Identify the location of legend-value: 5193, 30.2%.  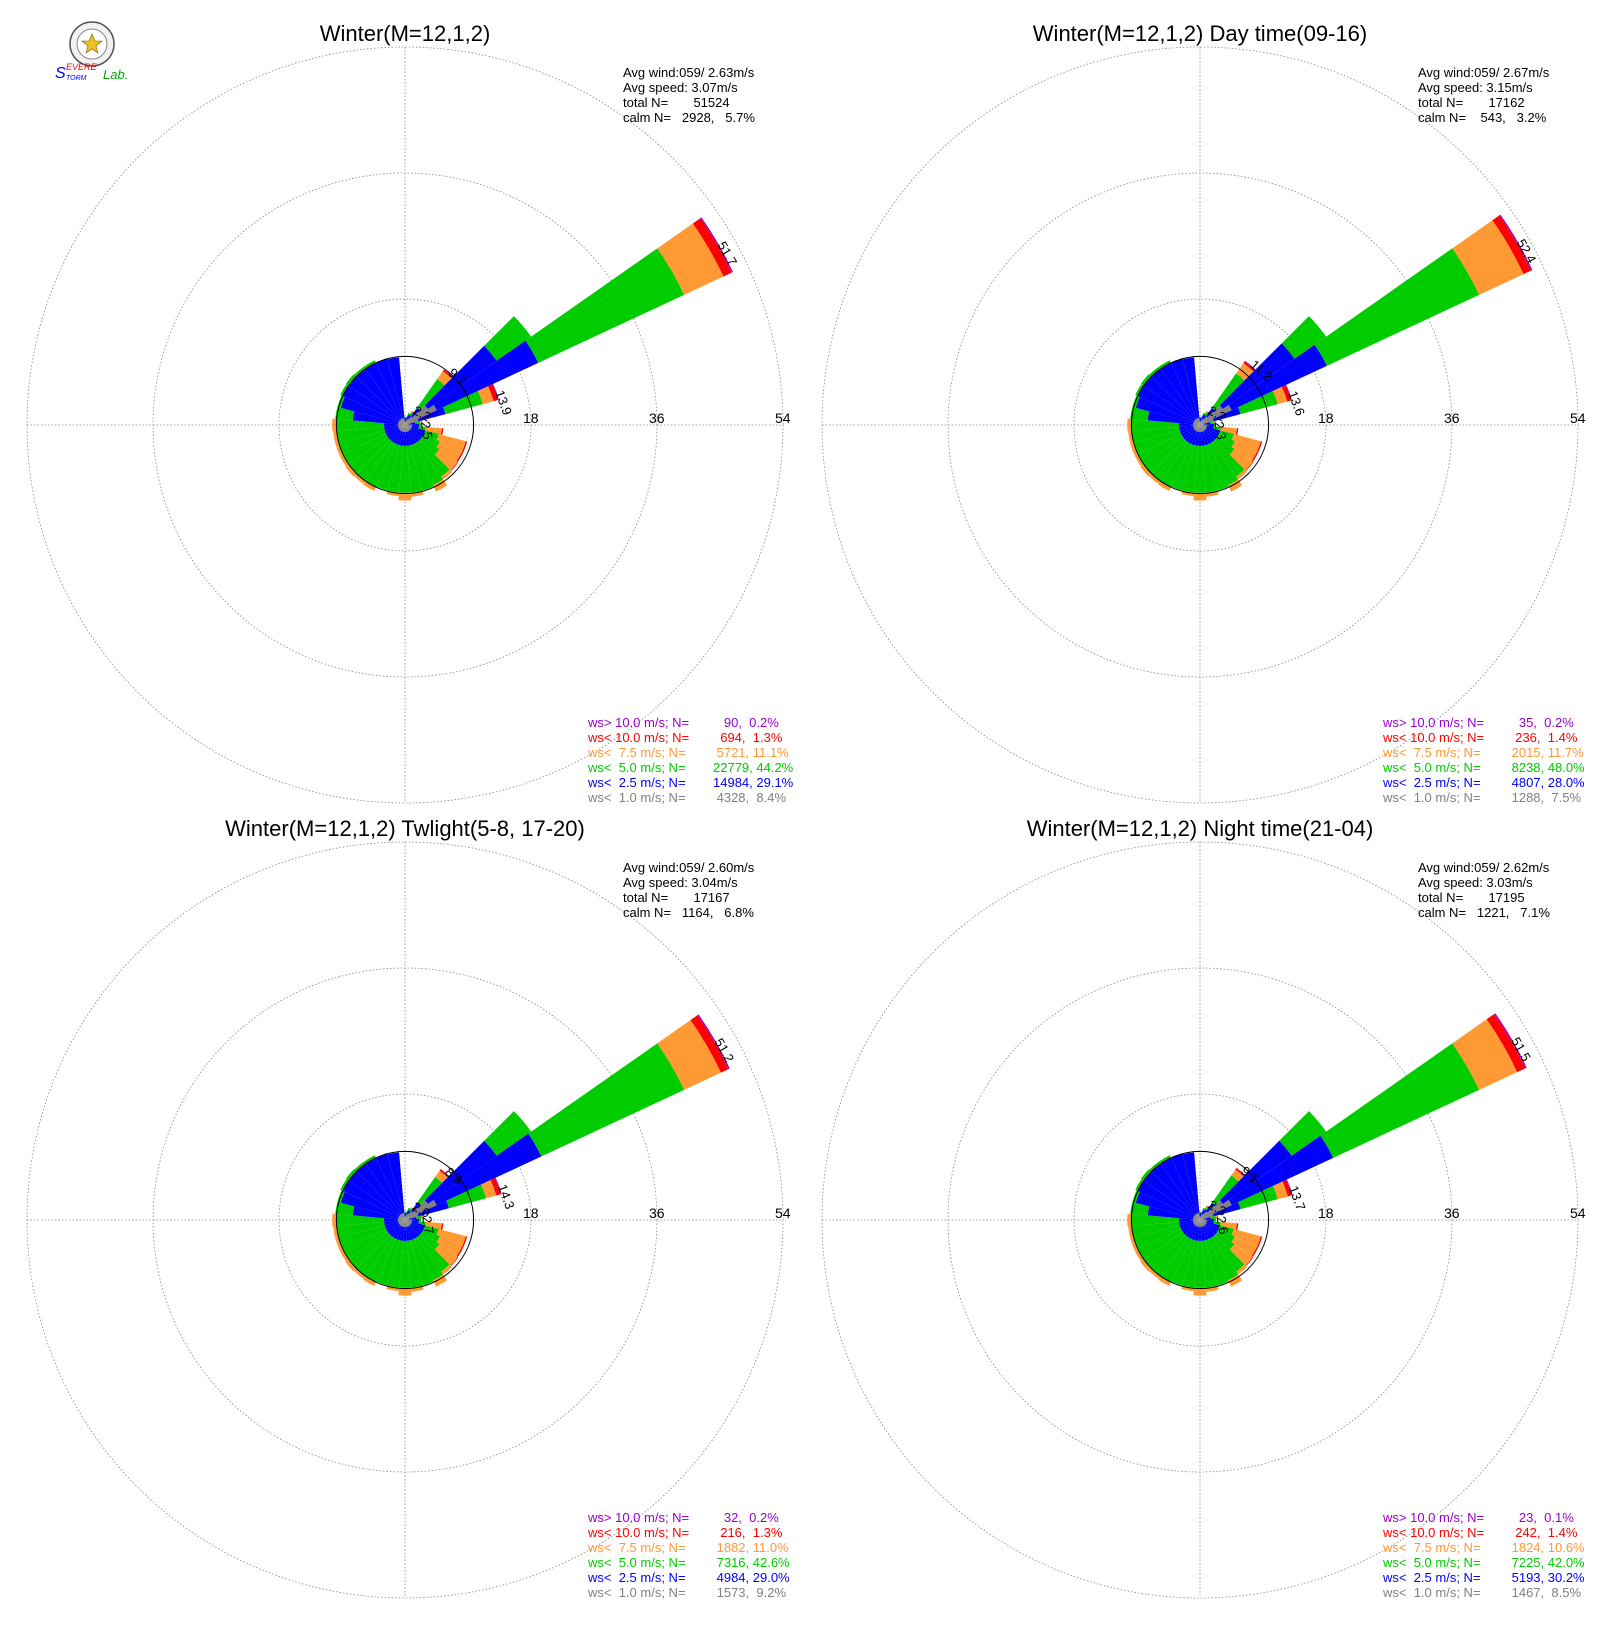
(1546, 1577).